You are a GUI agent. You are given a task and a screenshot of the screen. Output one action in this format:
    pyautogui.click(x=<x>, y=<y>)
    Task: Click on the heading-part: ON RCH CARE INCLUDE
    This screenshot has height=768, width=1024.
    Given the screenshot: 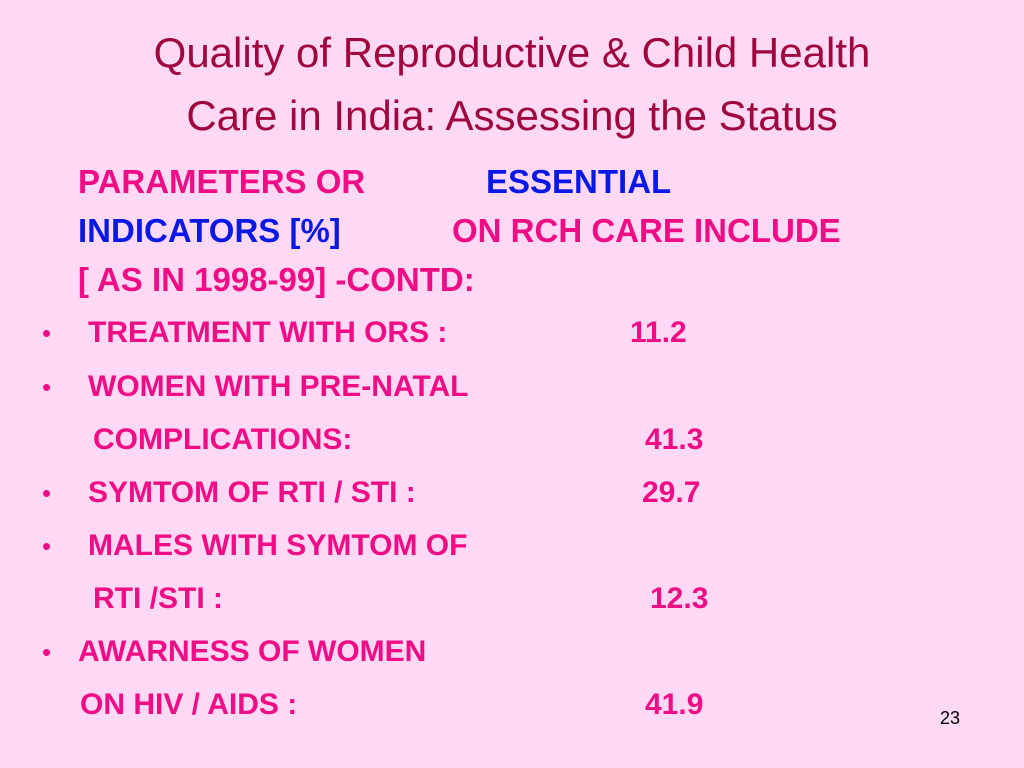 What is the action you would take?
    pyautogui.click(x=646, y=230)
    